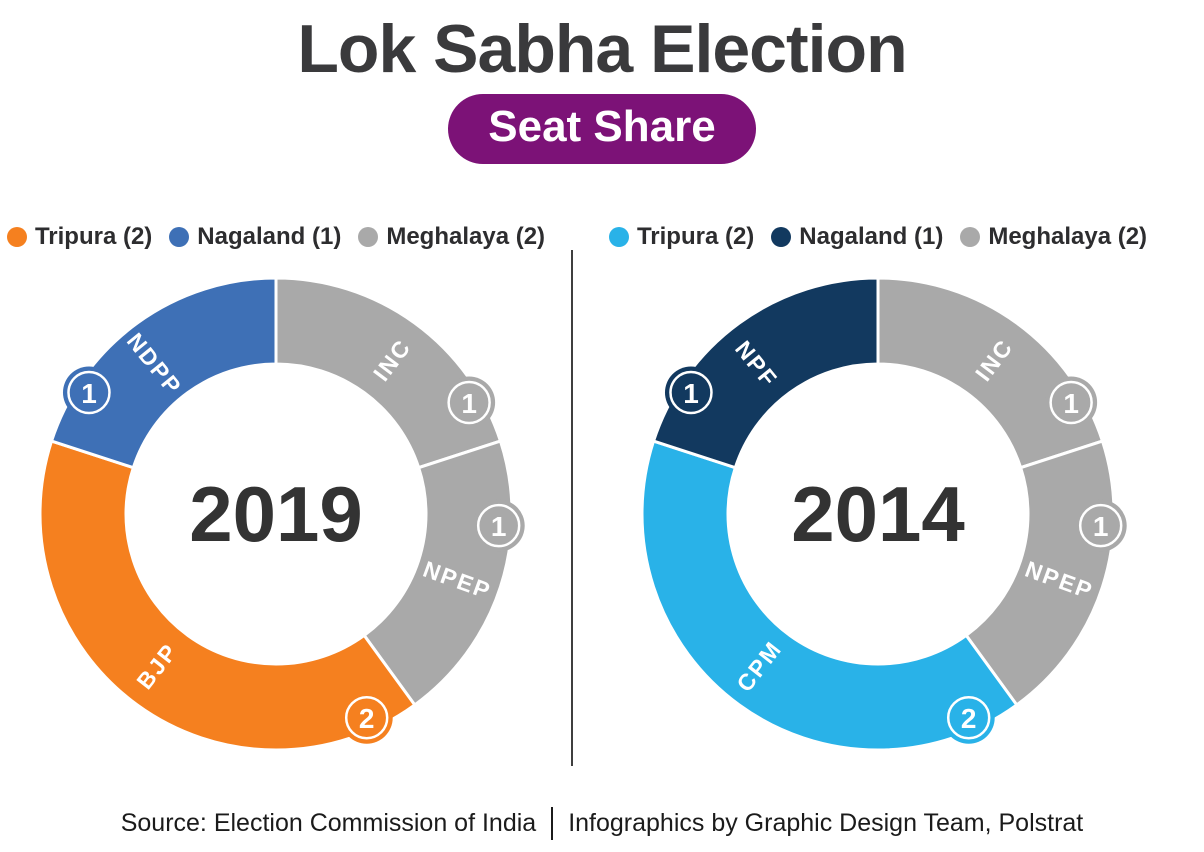  Describe the element at coordinates (572, 508) in the screenshot. I see `center-divider` at that location.